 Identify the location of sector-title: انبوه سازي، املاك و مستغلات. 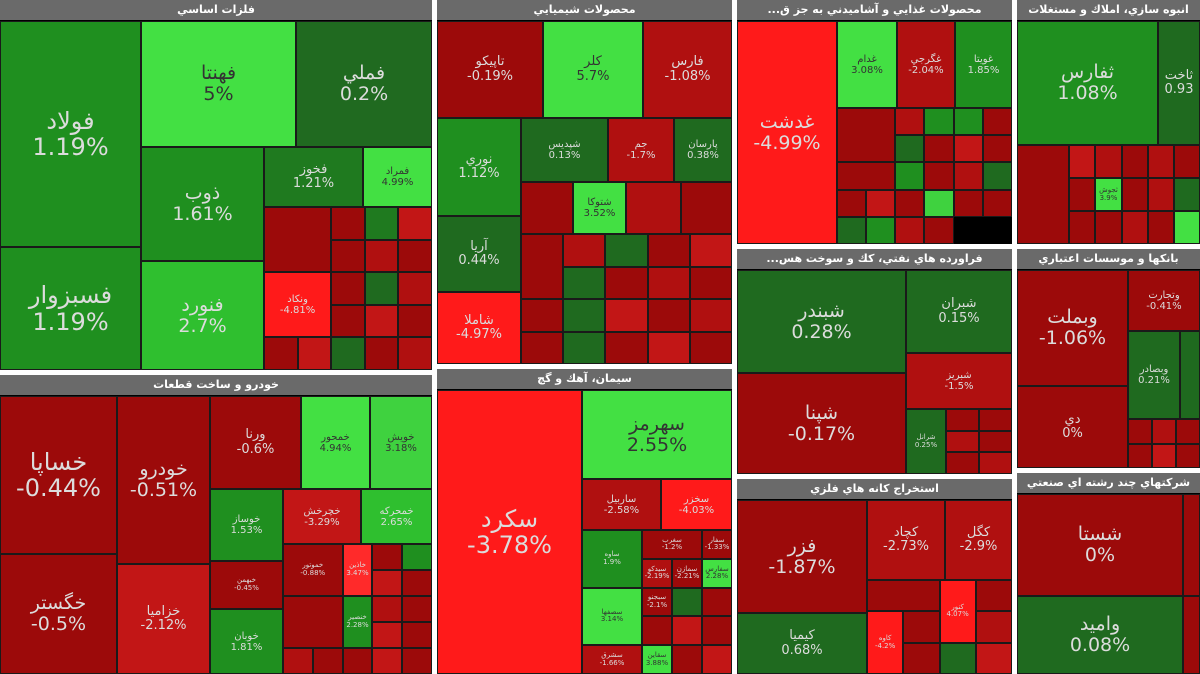
(1108, 10).